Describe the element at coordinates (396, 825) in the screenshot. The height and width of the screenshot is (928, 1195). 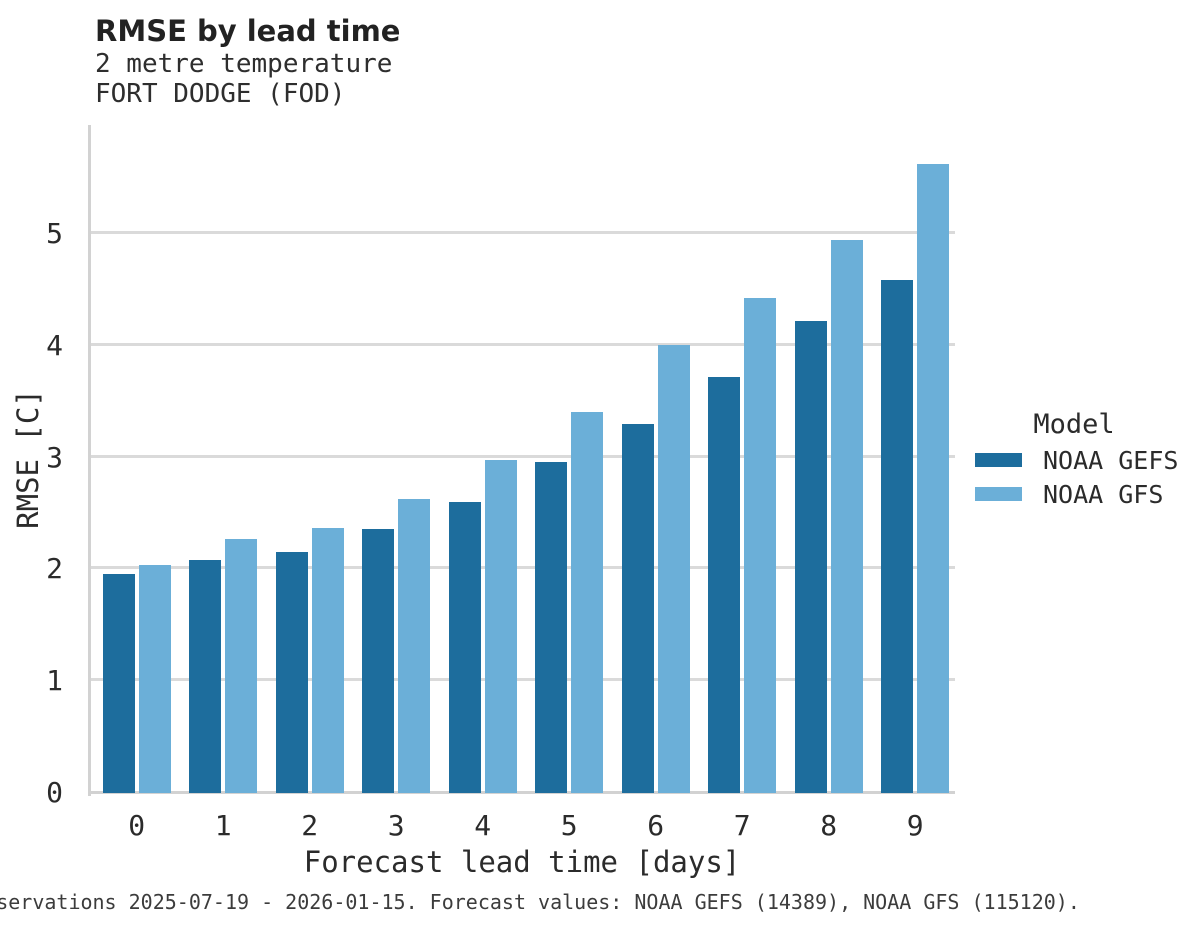
I see `x-tick-label-3: 3` at that location.